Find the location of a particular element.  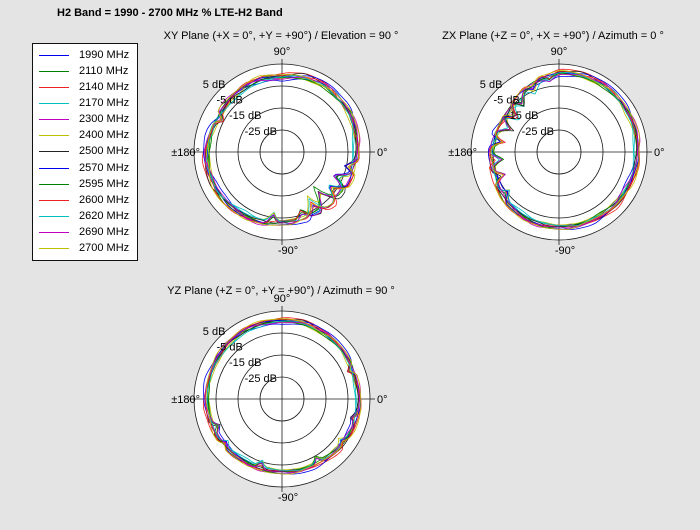

polar-plot-zx: 5 dB -5 dB -15 dB -25 dB 90° 0° ±180° -90° is located at coordinates (556, 151).